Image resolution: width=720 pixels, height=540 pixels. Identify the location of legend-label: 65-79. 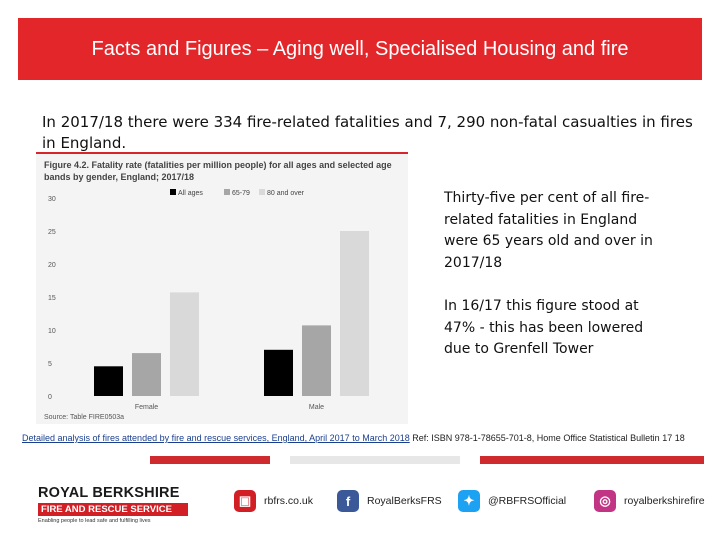
(241, 193).